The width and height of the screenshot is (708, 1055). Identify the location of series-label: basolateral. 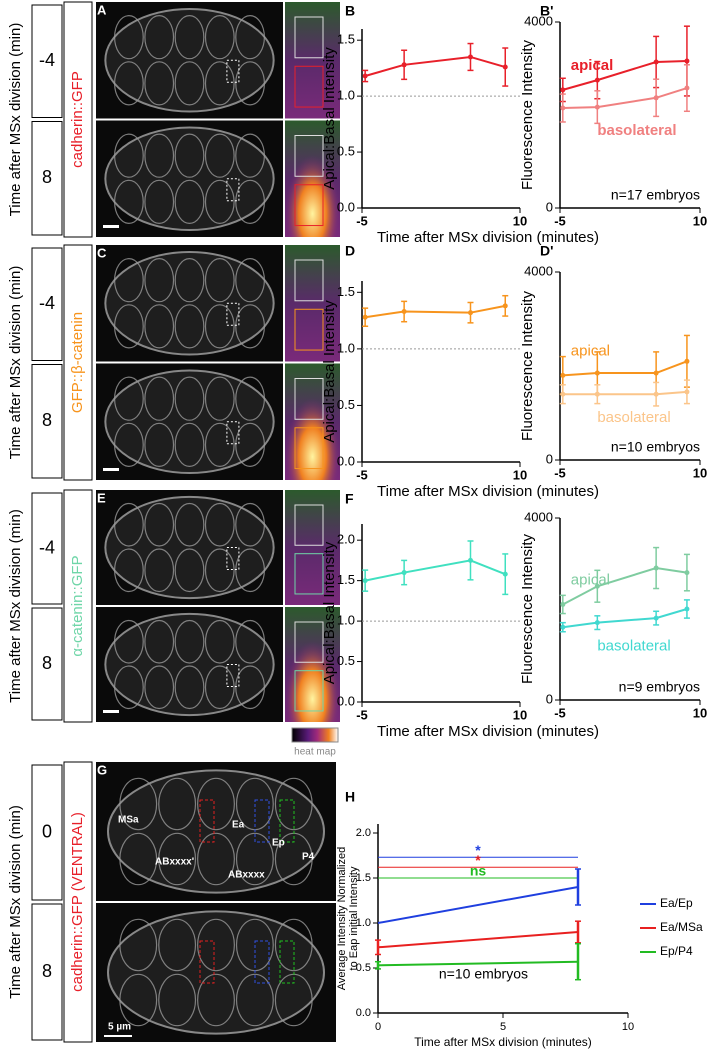
(633, 646).